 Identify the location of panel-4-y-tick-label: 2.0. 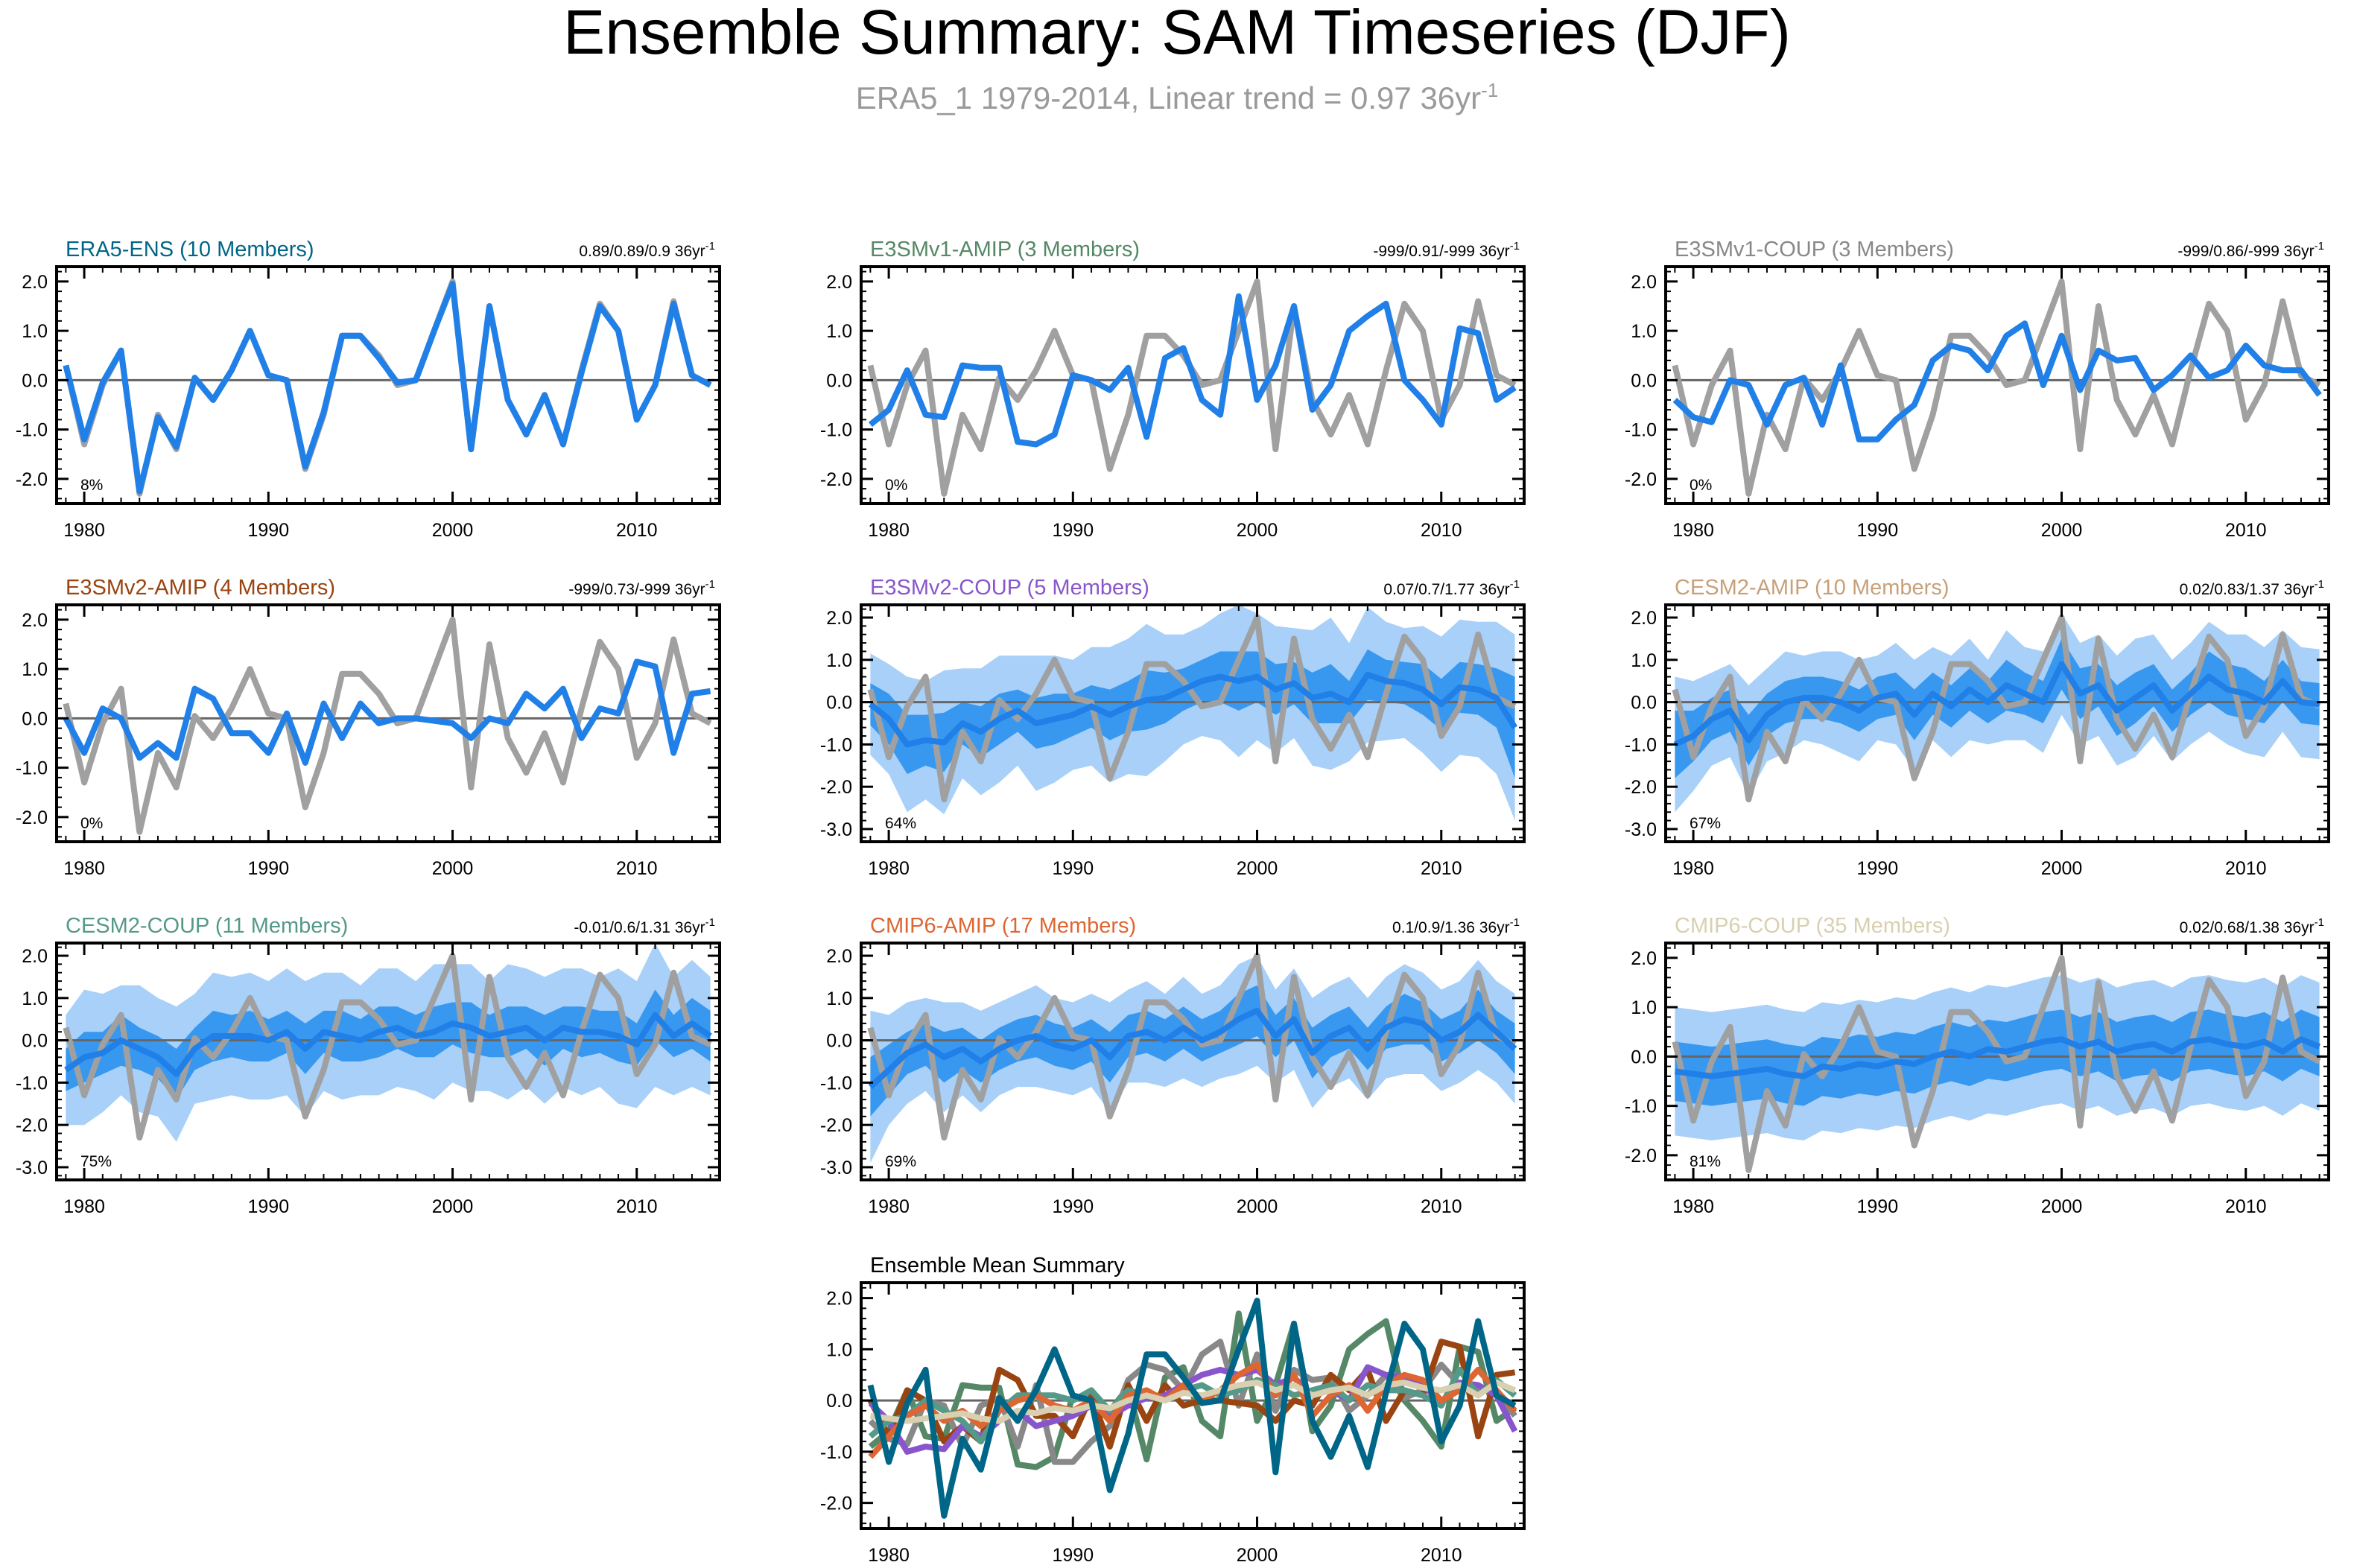
(35, 620).